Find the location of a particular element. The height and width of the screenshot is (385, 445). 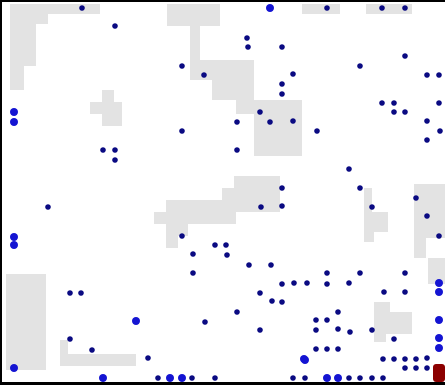

goal-layer is located at coordinates (439, 373).